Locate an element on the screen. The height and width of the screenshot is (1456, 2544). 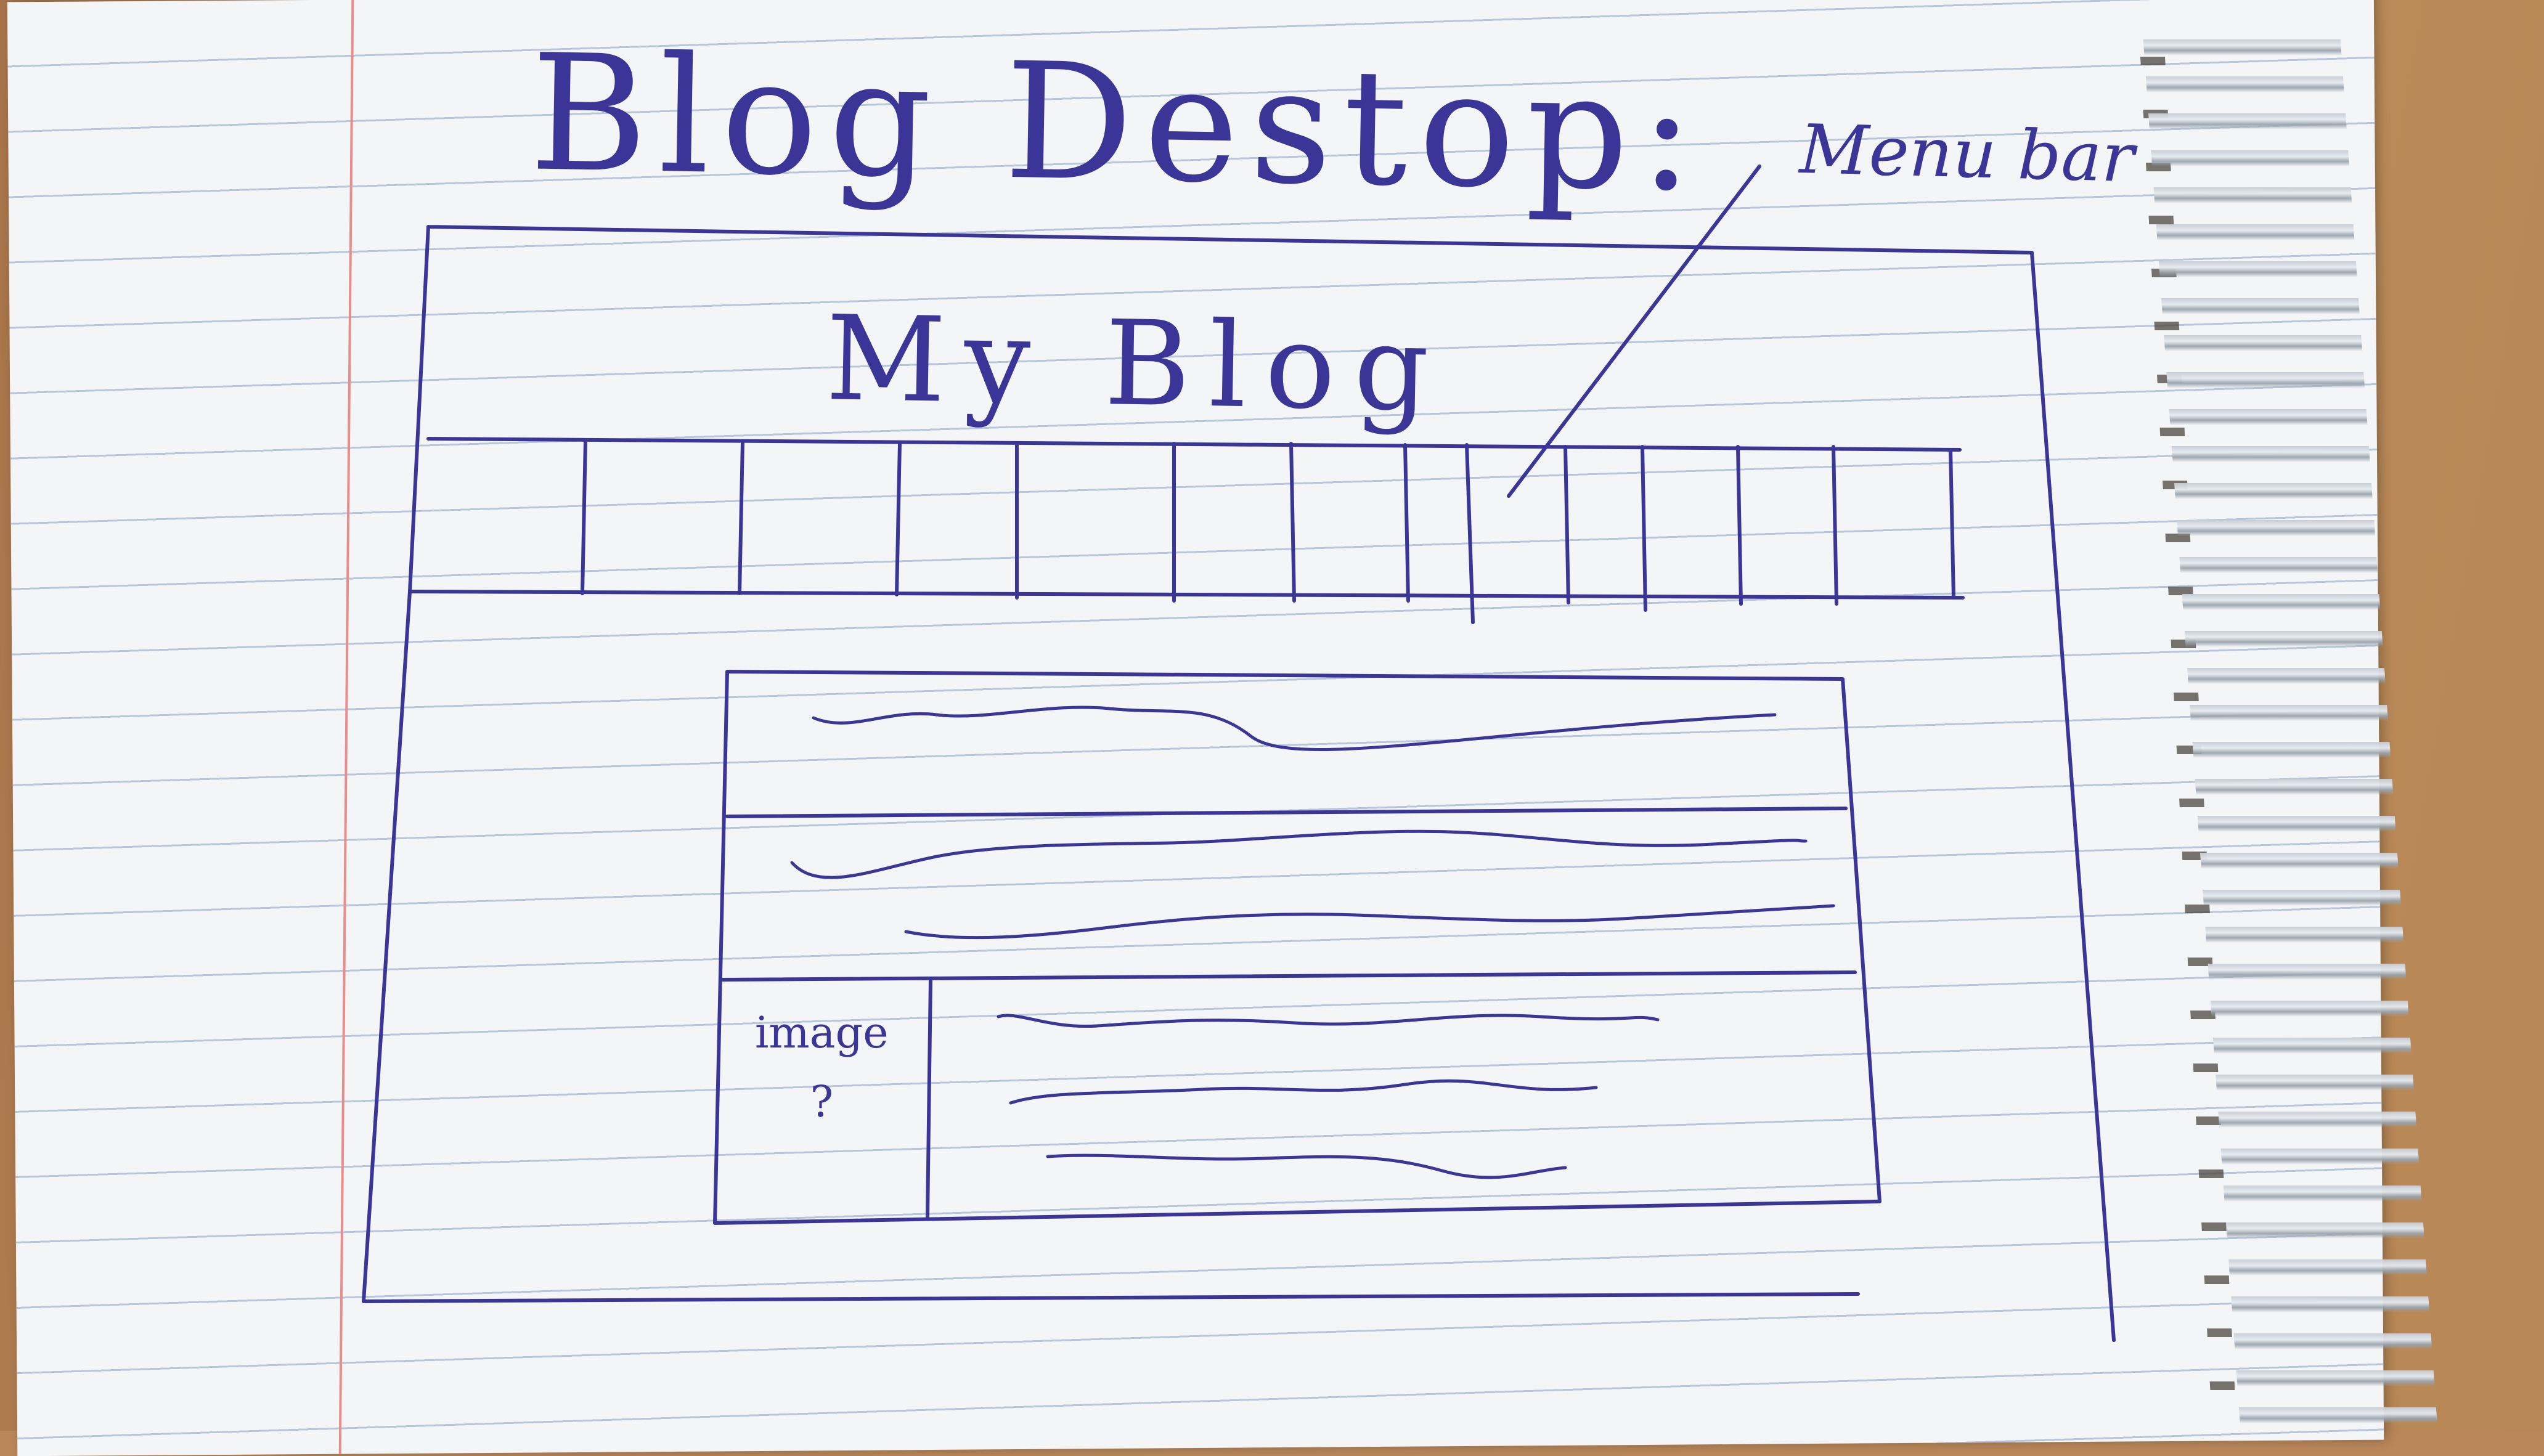
image-label-line2: ? is located at coordinates (822, 1101).